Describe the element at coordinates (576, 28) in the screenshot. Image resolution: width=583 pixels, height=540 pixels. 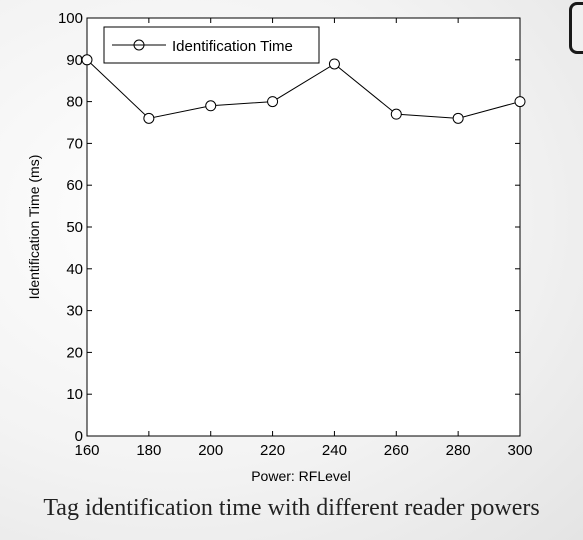
I see `corner-decoration` at that location.